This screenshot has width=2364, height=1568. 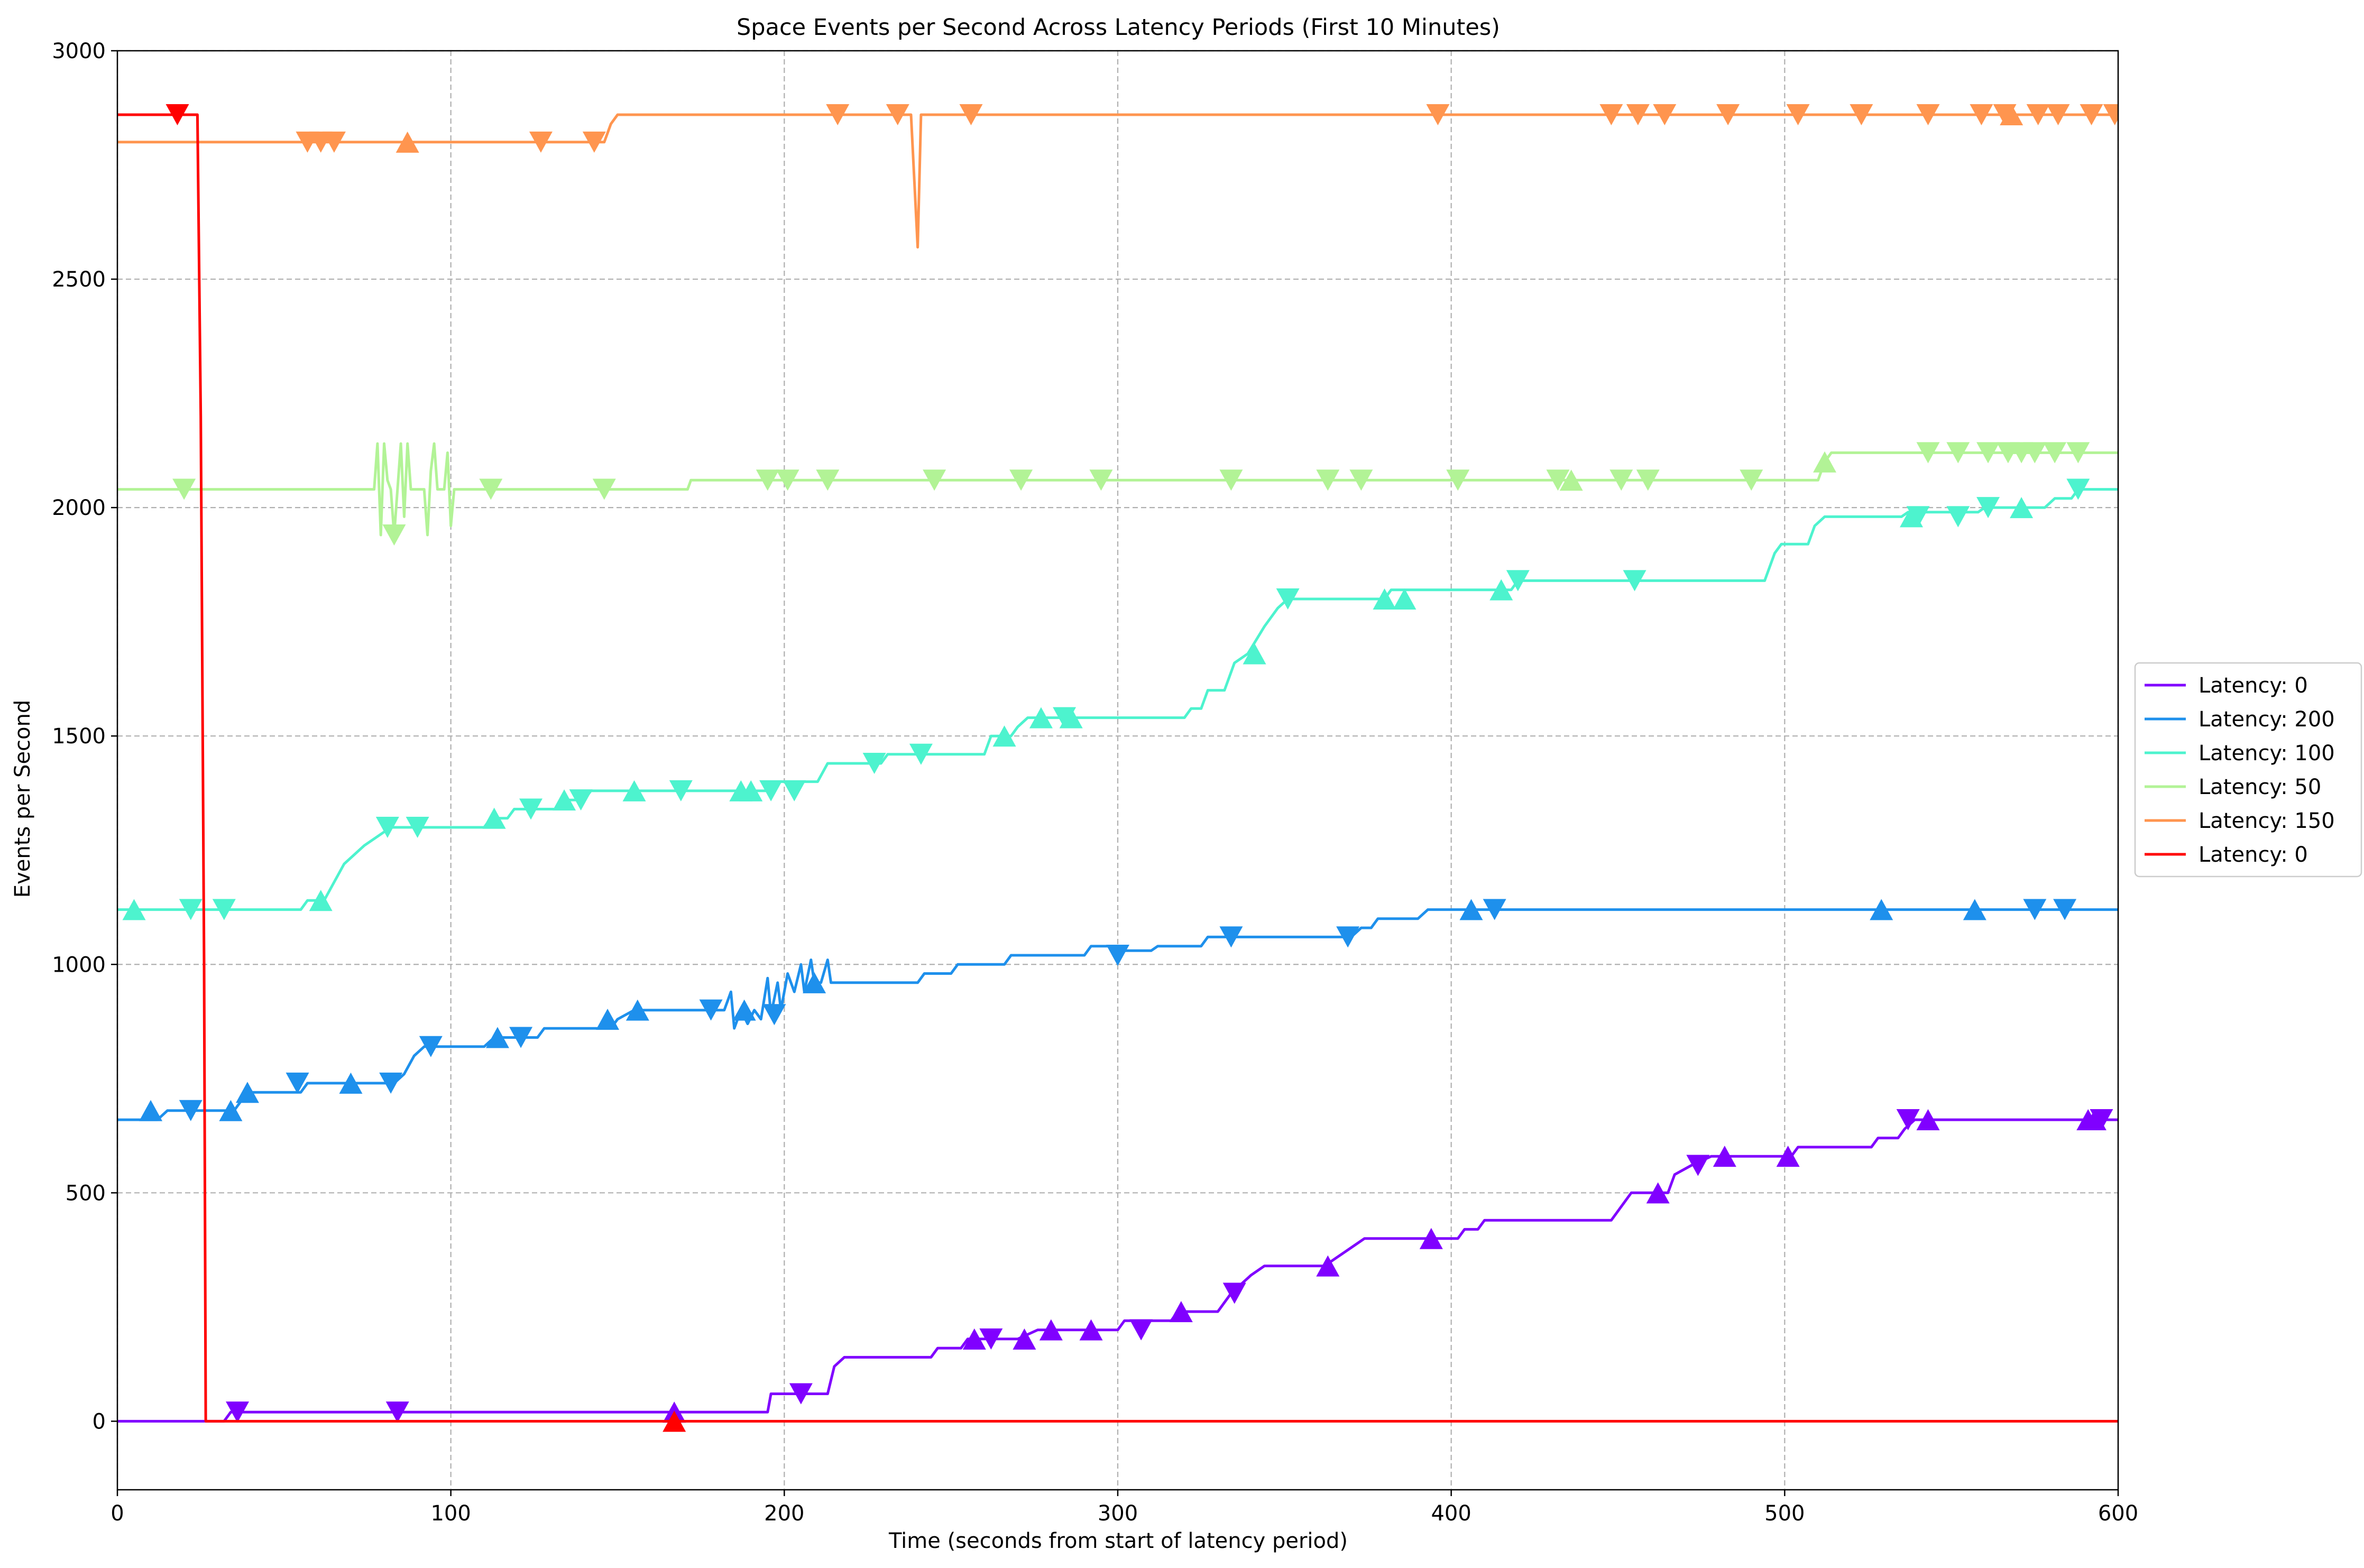 What do you see at coordinates (450, 1513) in the screenshot?
I see `x-tick-label: 100` at bounding box center [450, 1513].